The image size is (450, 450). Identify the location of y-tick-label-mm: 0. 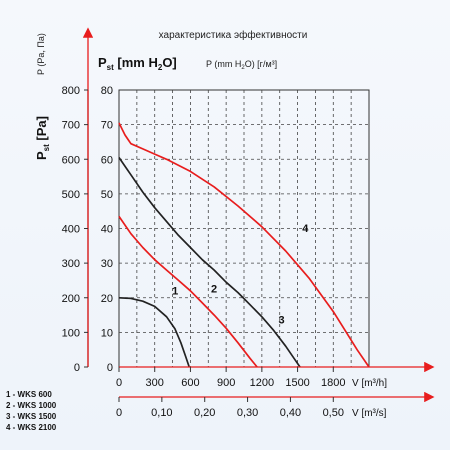
(110, 368).